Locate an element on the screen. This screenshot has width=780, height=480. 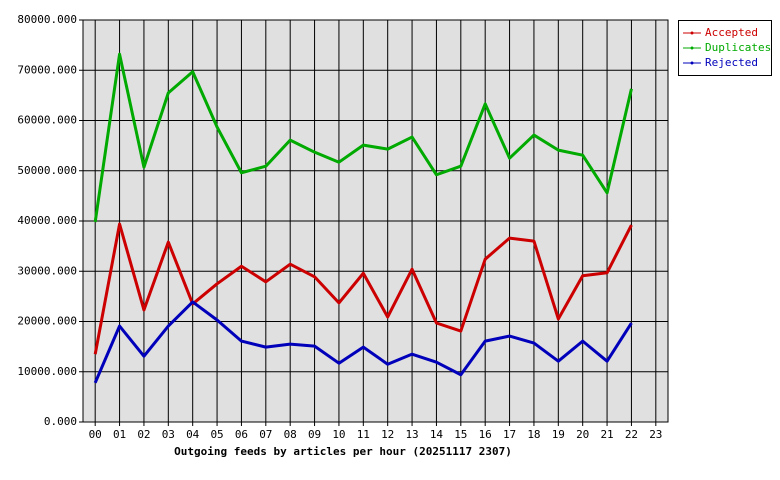
legend-label: Rejected is located at coordinates (731, 62).